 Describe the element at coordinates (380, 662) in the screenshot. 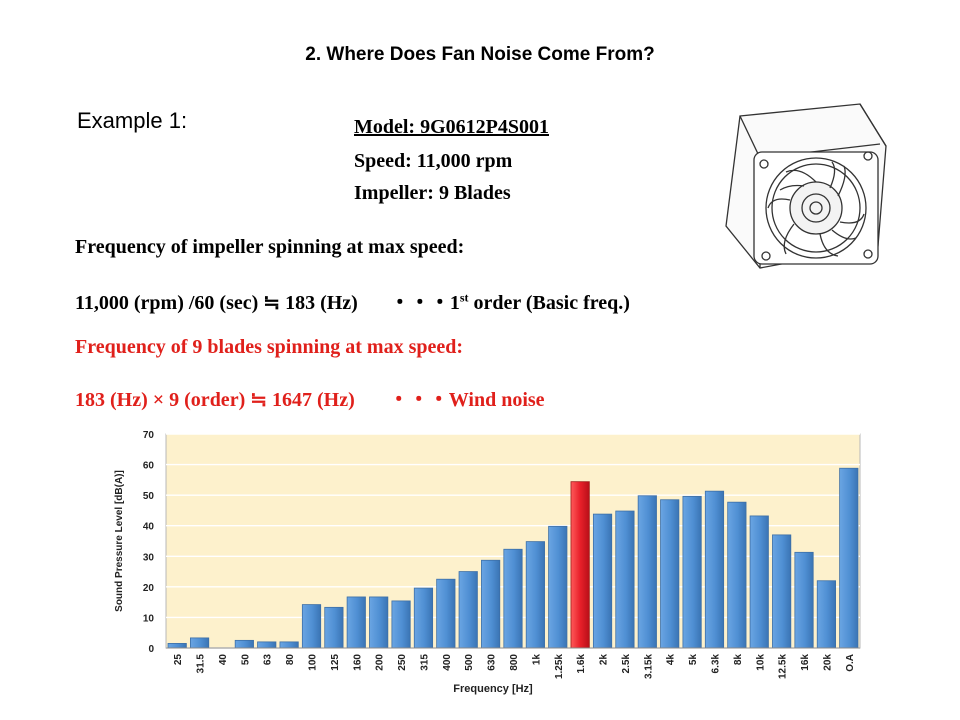

I see `x-tick-label: 200` at that location.